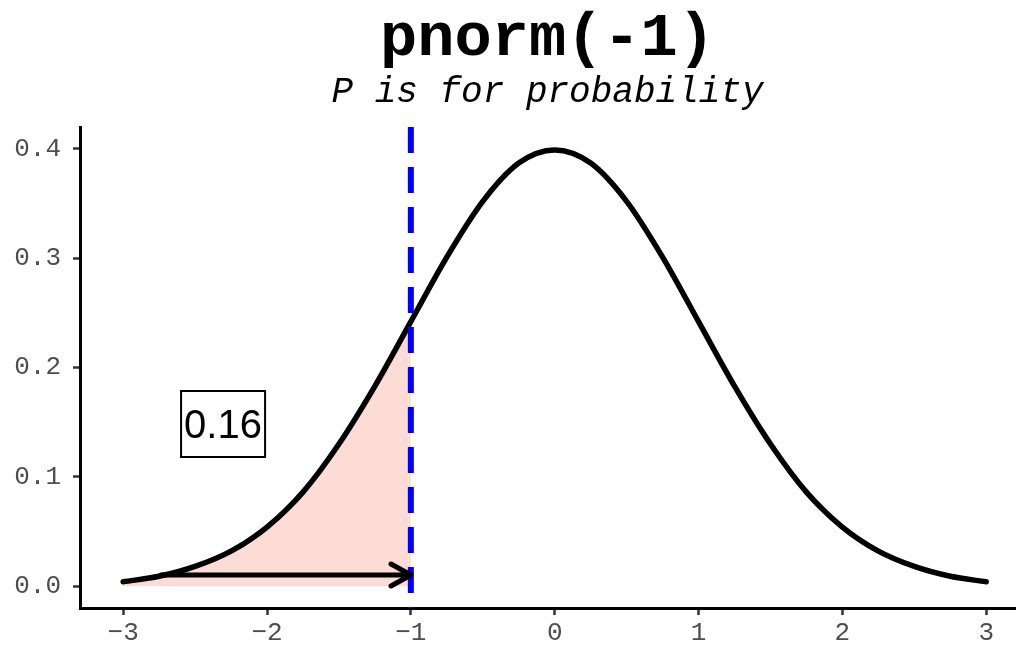 Image resolution: width=1018 pixels, height=646 pixels. Describe the element at coordinates (411, 632) in the screenshot. I see `x-tick-label: −1` at that location.